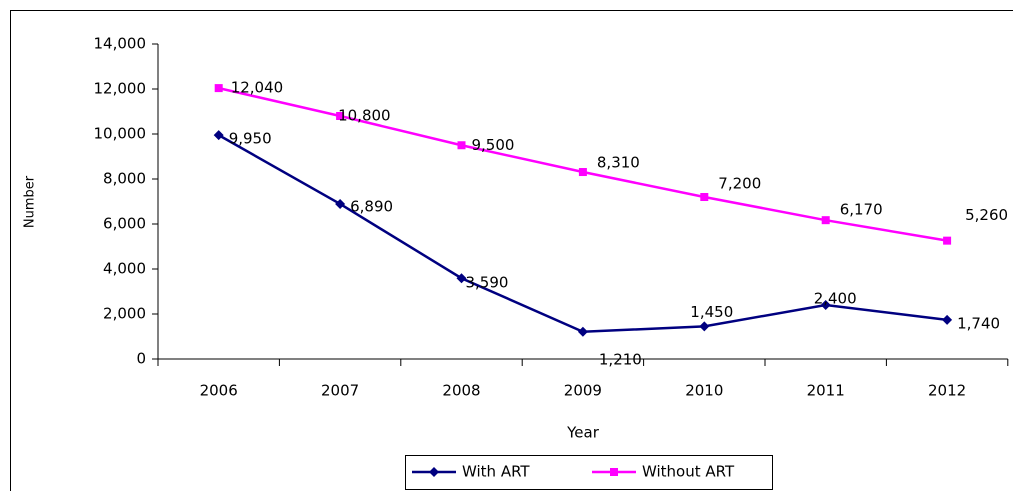  What do you see at coordinates (120, 134) in the screenshot?
I see `y-tick-label: 10,000` at bounding box center [120, 134].